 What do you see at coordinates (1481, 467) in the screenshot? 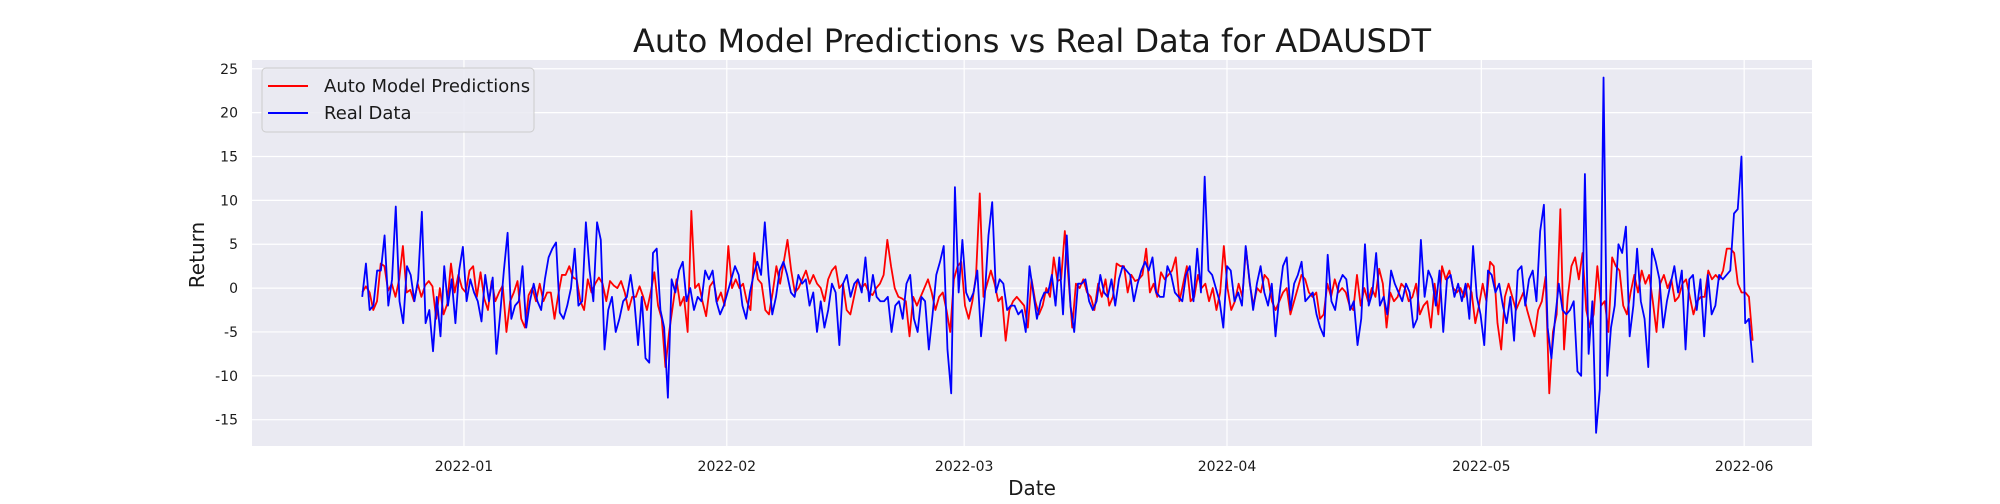
I see `x-tick-label: 2022-05` at bounding box center [1481, 467].